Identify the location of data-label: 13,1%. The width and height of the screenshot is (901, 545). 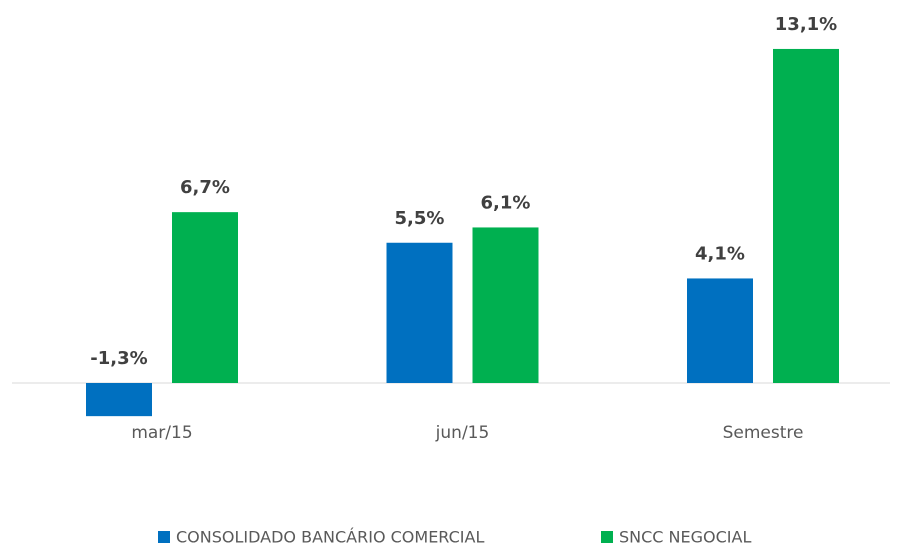
(806, 24).